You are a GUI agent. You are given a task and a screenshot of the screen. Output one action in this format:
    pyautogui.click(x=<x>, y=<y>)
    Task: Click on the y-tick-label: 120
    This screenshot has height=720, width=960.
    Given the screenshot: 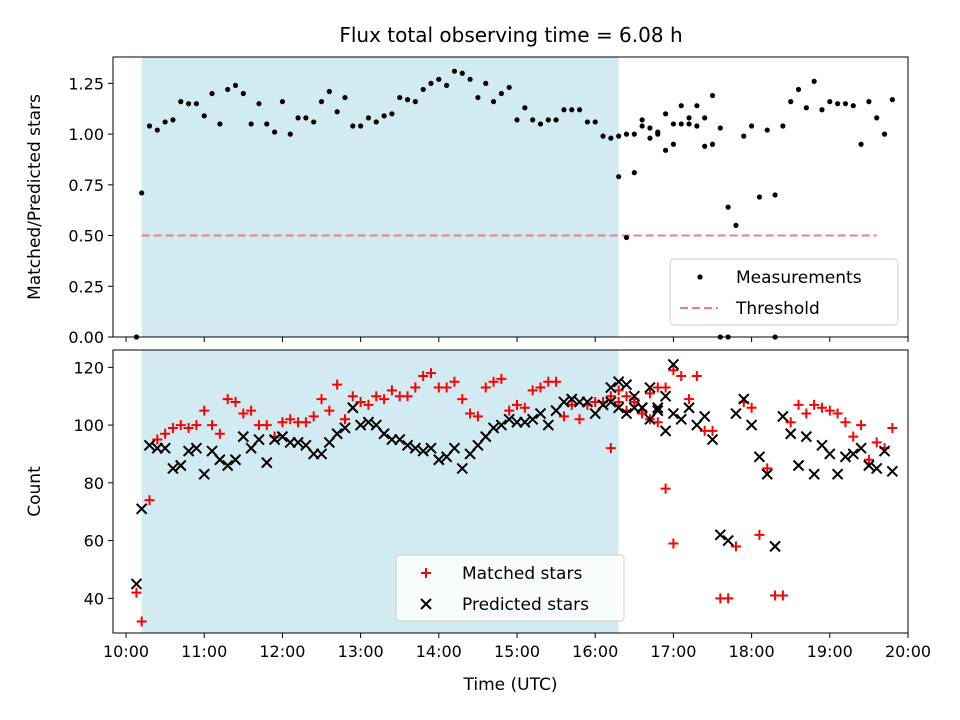 What is the action you would take?
    pyautogui.click(x=88, y=367)
    